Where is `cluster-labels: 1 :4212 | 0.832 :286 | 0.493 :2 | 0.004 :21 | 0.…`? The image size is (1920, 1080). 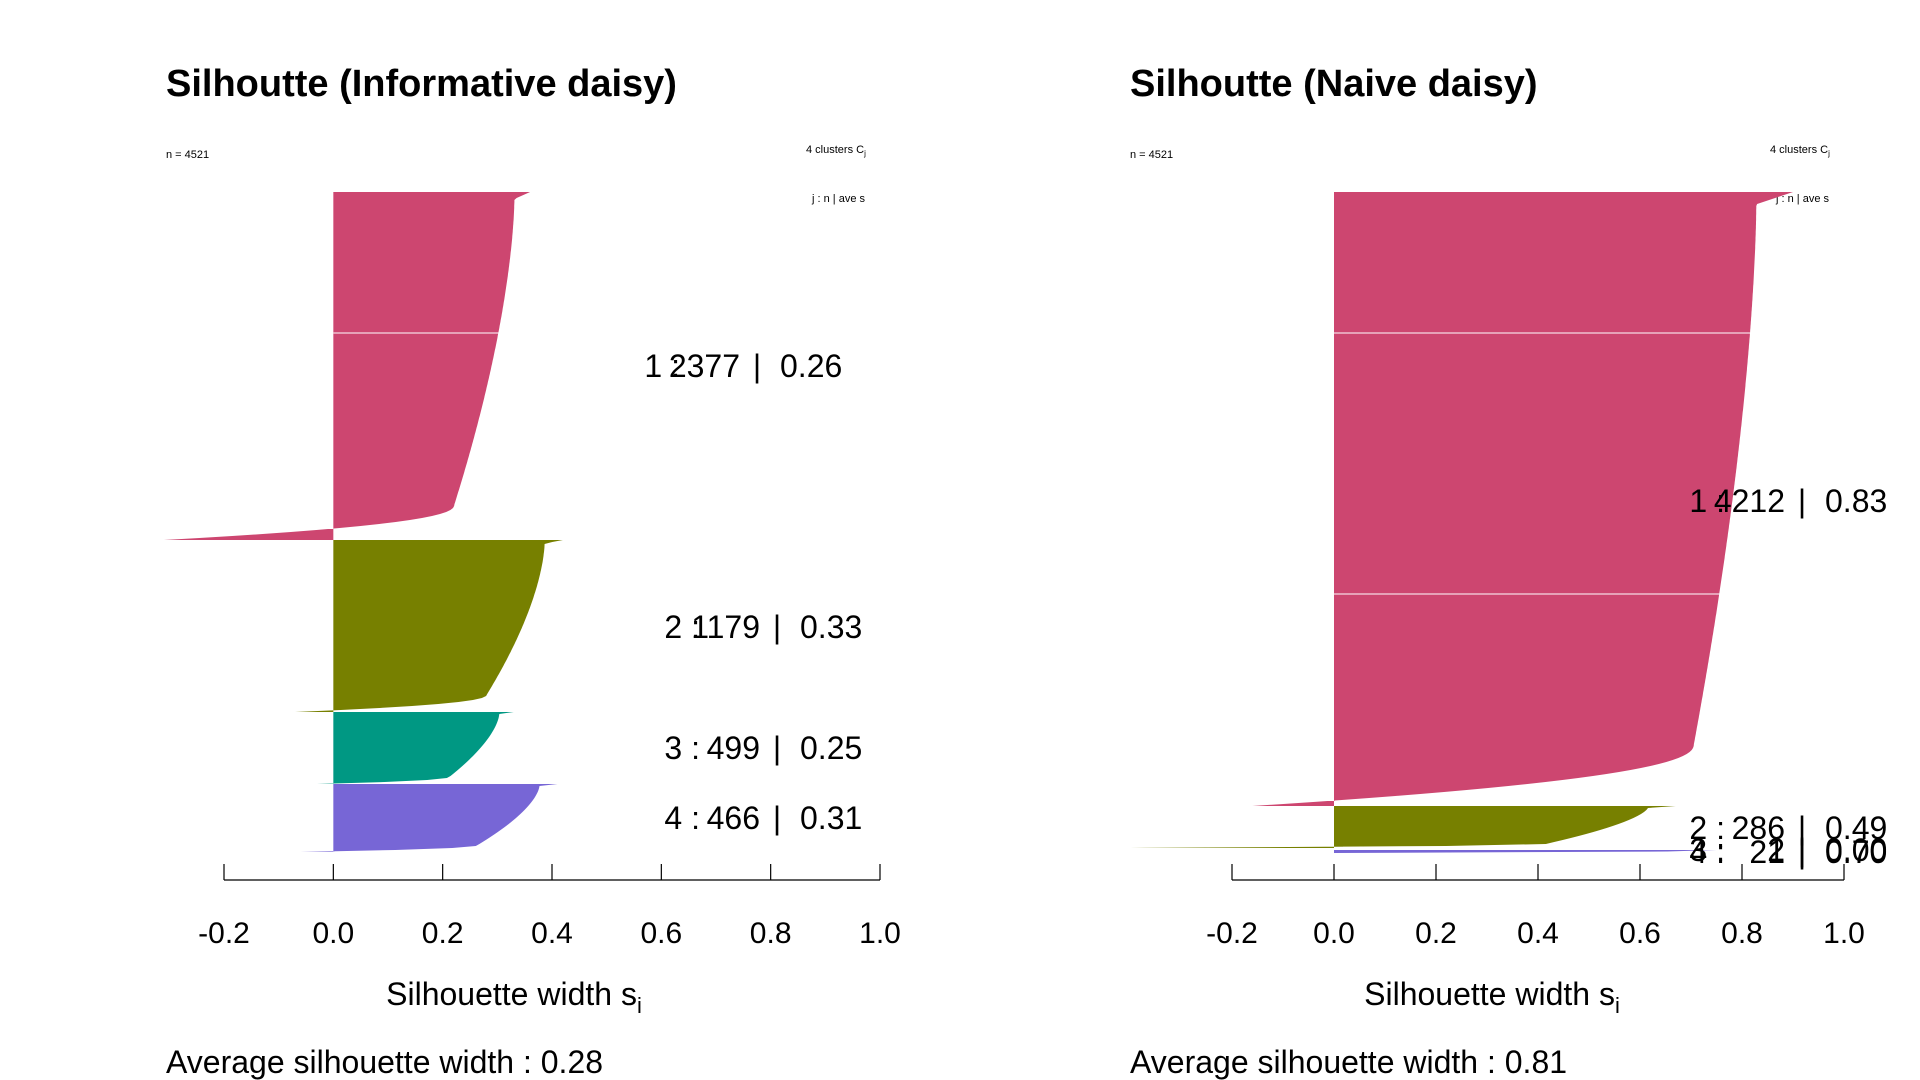
cluster-labels: 1 :4212 | 0.832 :286 | 0.493 :2 | 0.004 :21 | 0.… is located at coordinates (1788, 676).